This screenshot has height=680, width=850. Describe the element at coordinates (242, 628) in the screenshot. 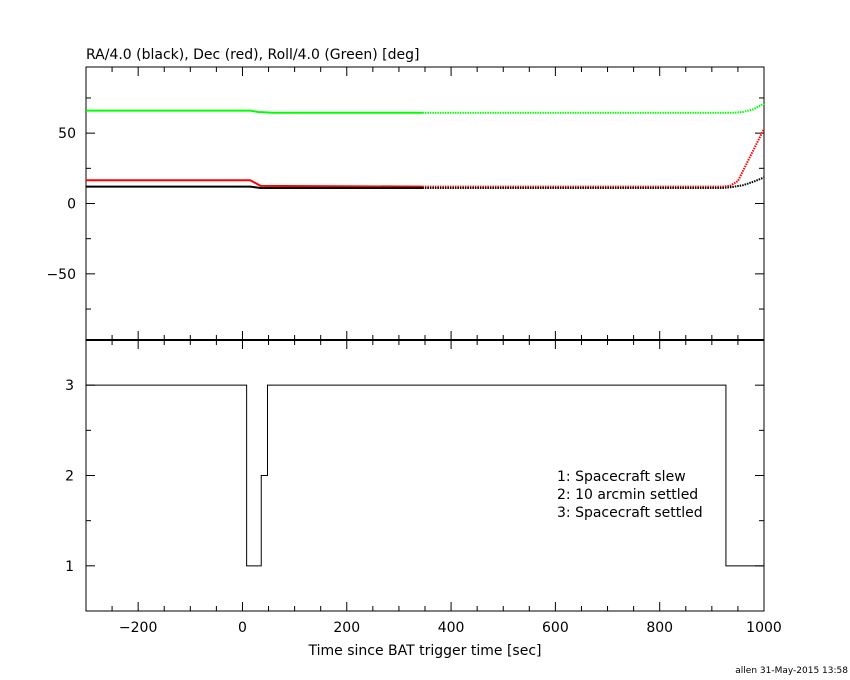

I see `x-tick-label: 0` at that location.